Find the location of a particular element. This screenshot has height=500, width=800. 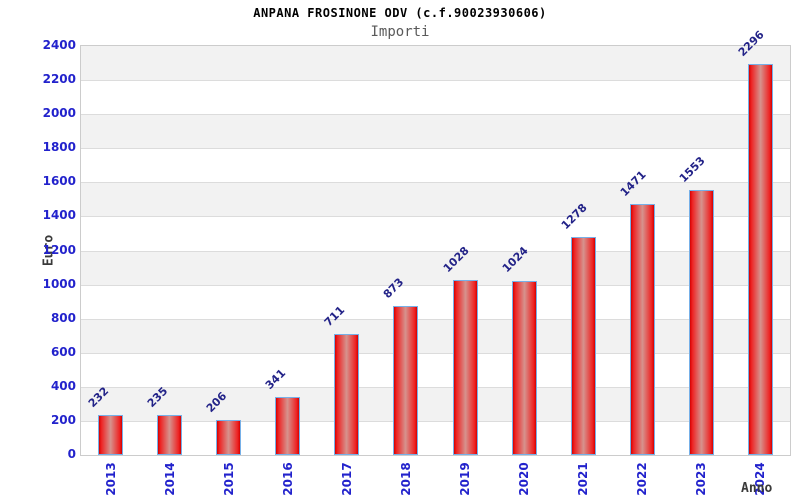

x-tick-label-2016: 2016 is located at coordinates (287, 479).